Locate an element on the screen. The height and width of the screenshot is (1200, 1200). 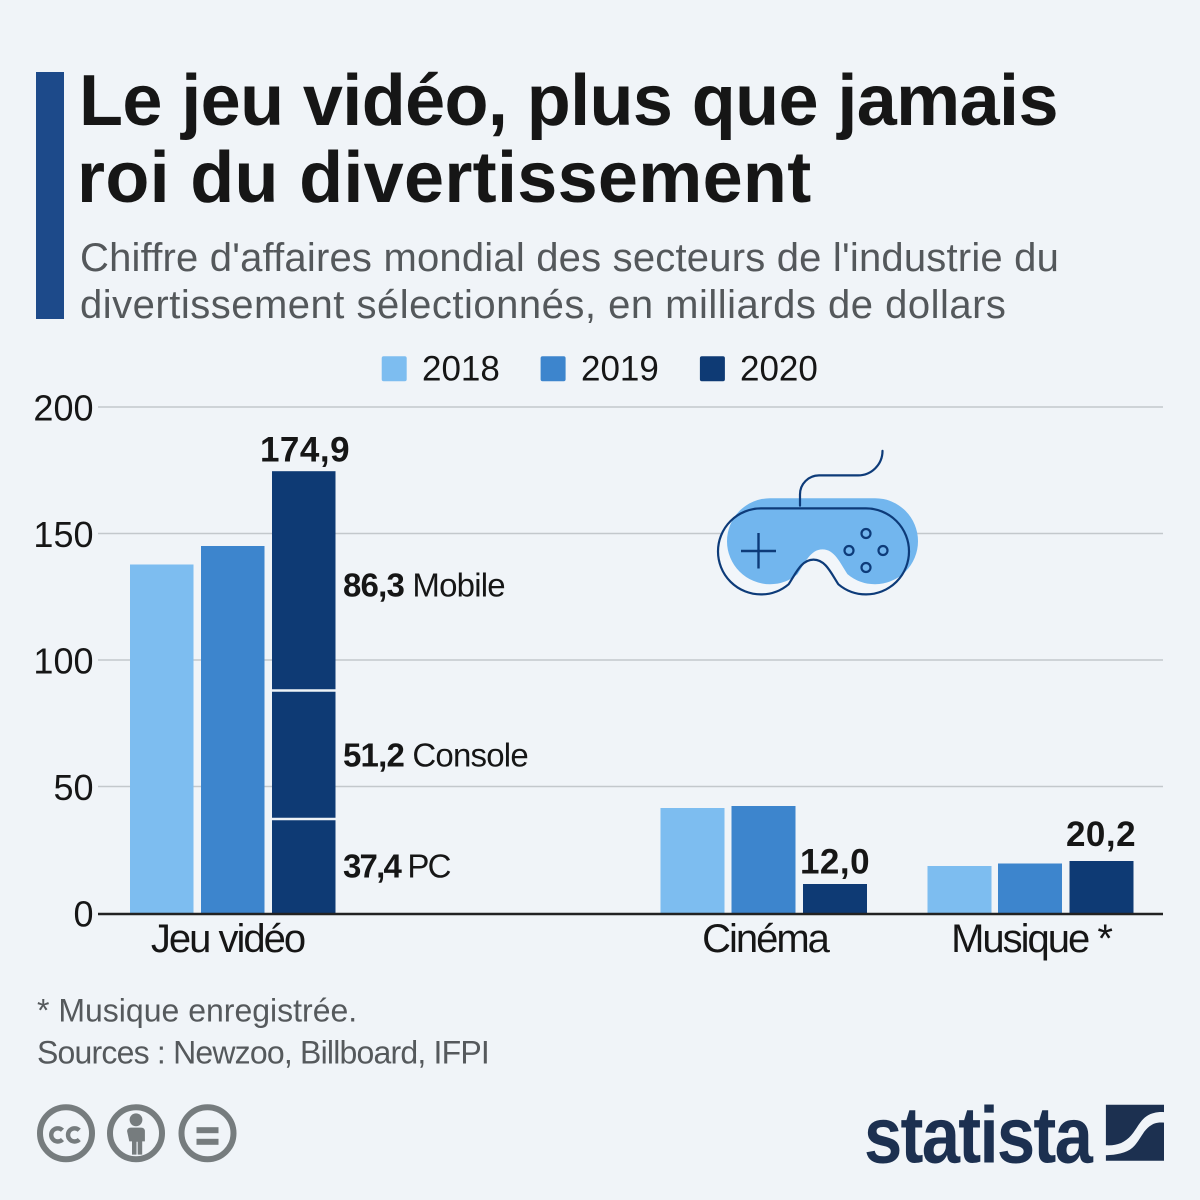
svg-text: 20,2 is located at coordinates (1101, 834).